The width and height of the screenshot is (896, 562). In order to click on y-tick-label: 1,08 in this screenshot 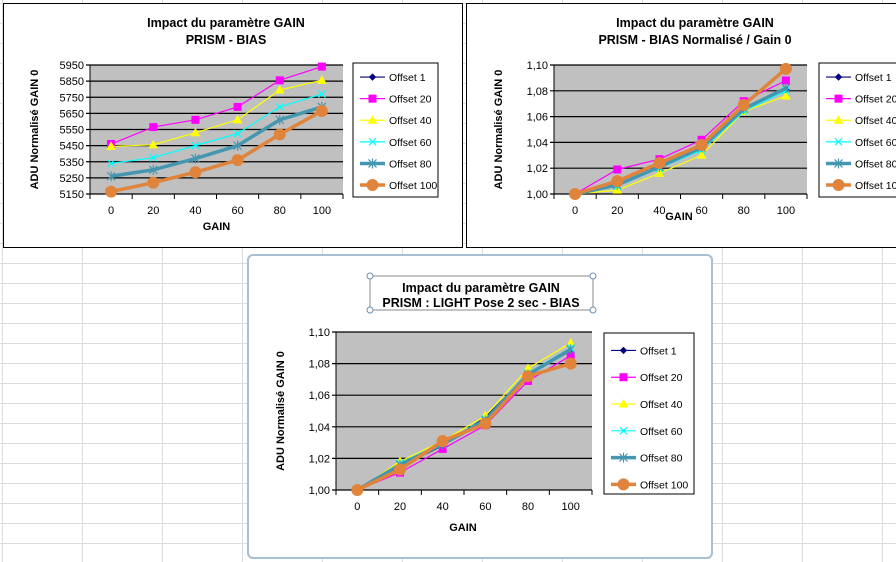, I will do `click(537, 92)`.